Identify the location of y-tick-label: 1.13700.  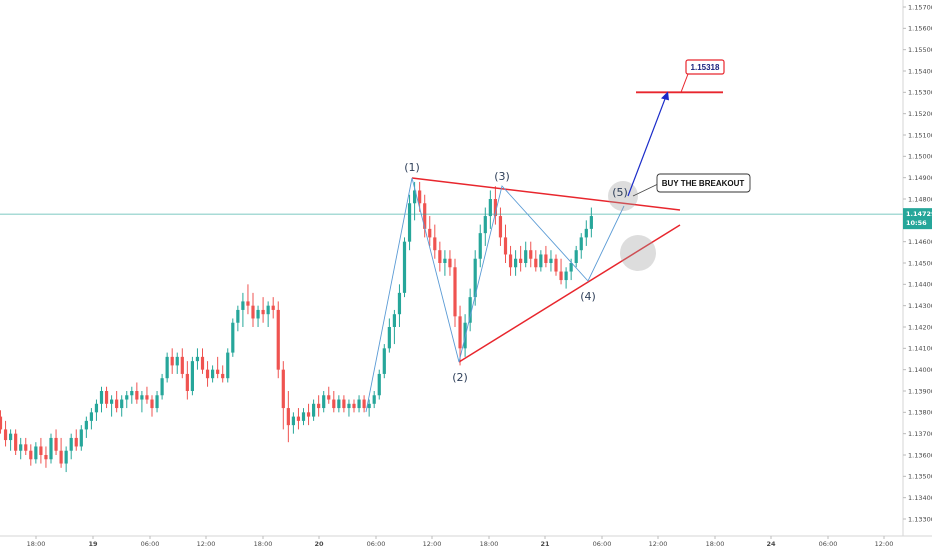
(920, 434).